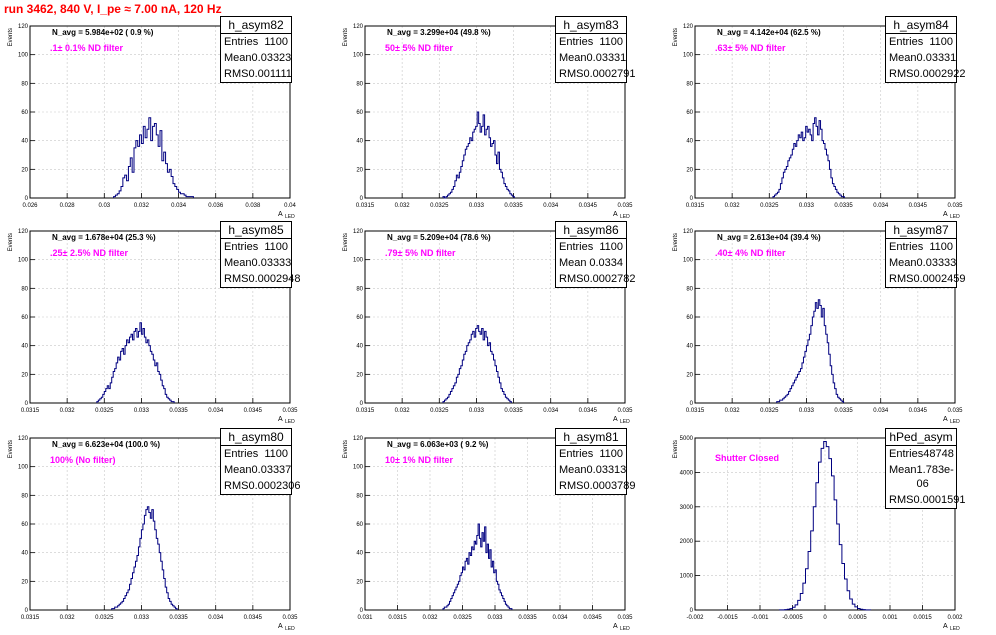 This screenshot has width=996, height=635. I want to click on stats-value: 0.03337, so click(271, 470).